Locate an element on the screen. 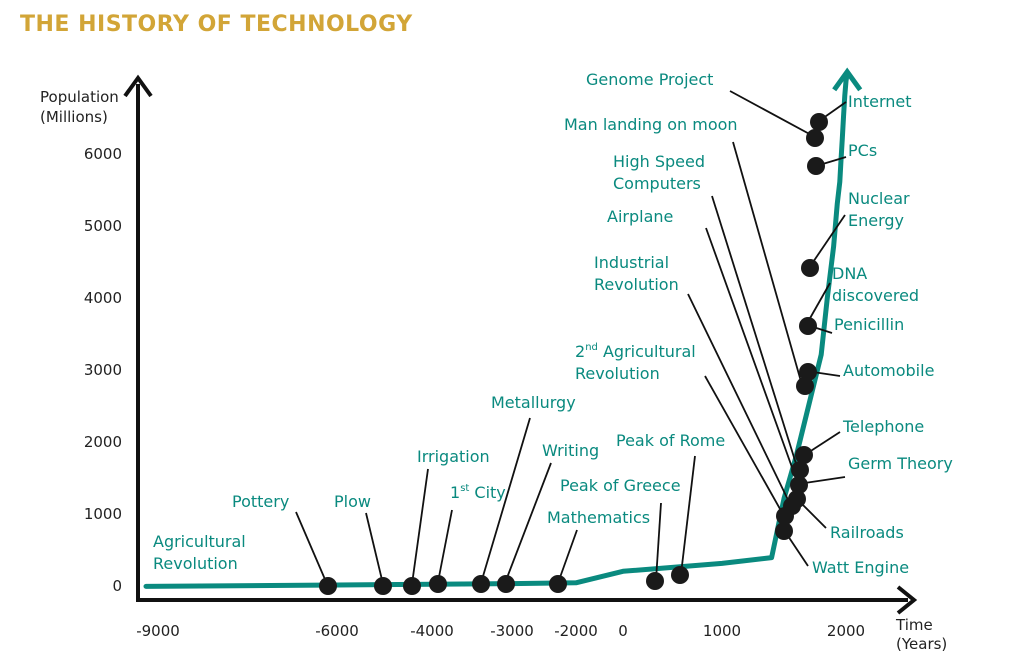  y-axis-label: (Millions) is located at coordinates (74, 117).